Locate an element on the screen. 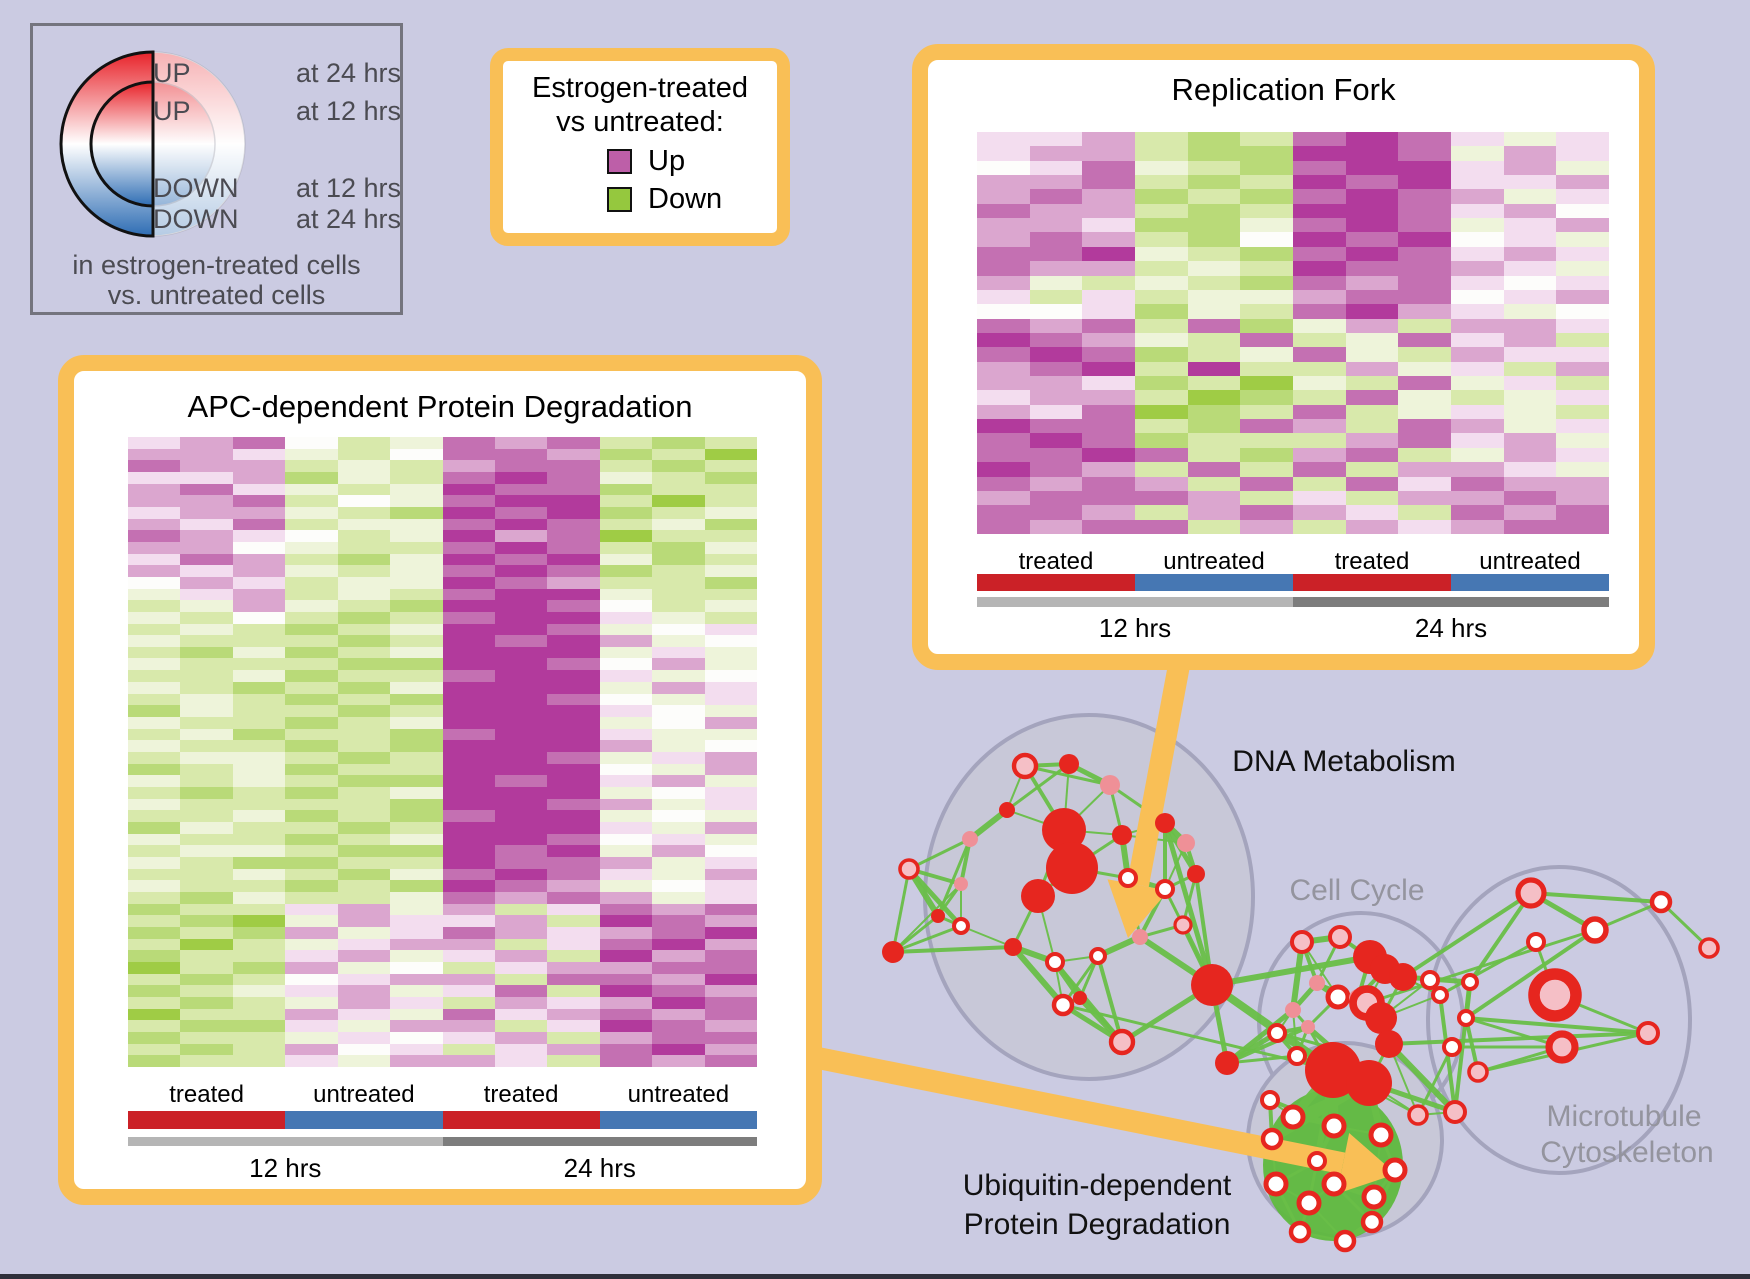 The image size is (1750, 1279). rf-time-bars is located at coordinates (1293, 602).